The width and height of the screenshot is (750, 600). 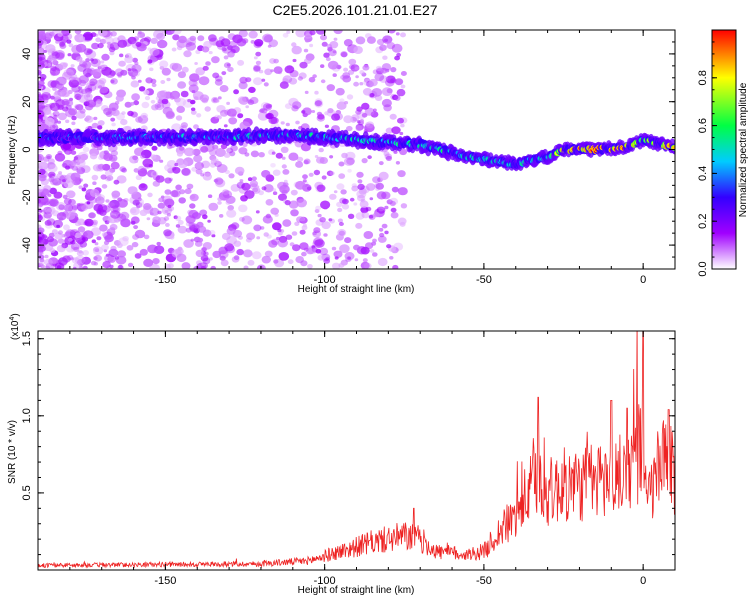 What do you see at coordinates (703, 221) in the screenshot?
I see `colorbar-tick-label: 0.2` at bounding box center [703, 221].